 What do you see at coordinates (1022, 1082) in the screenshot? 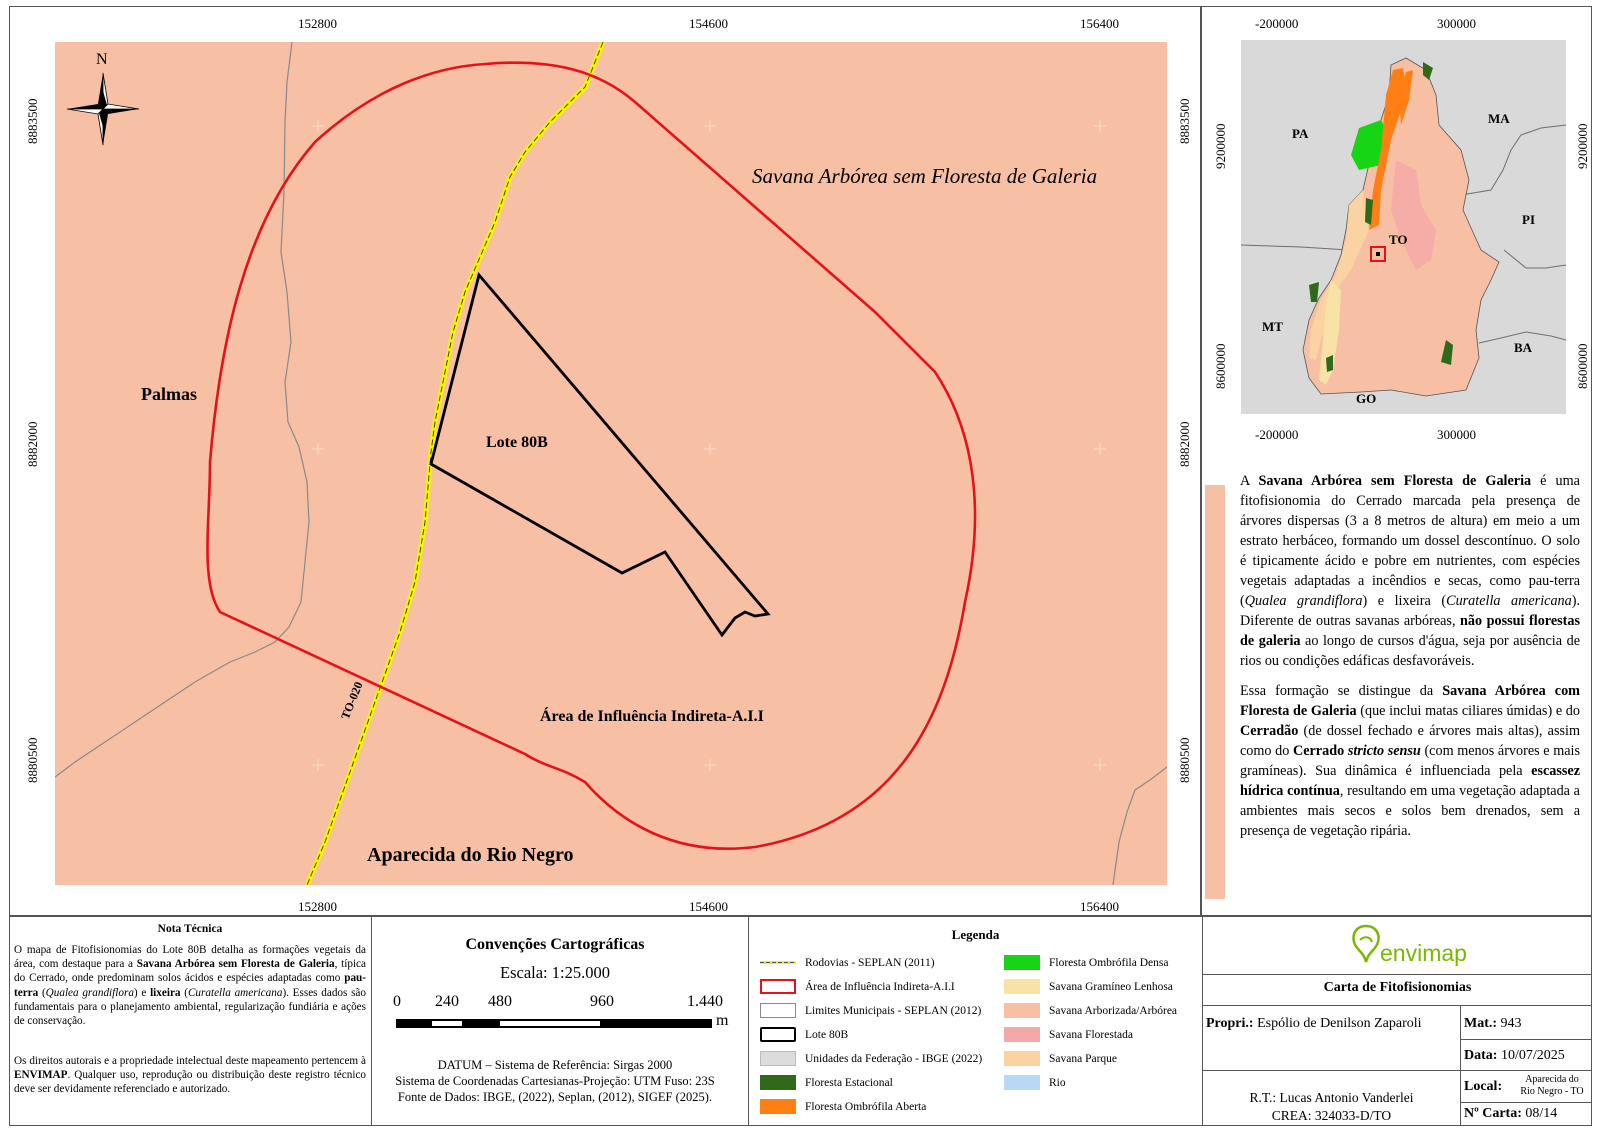
I see `rio-swatch` at bounding box center [1022, 1082].